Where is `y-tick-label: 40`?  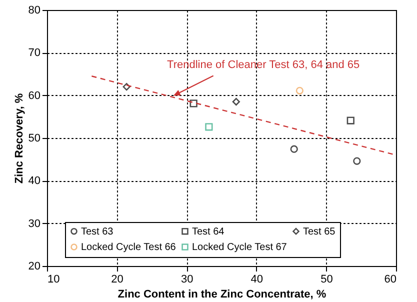
y-tick-label: 40 is located at coordinates (34, 181).